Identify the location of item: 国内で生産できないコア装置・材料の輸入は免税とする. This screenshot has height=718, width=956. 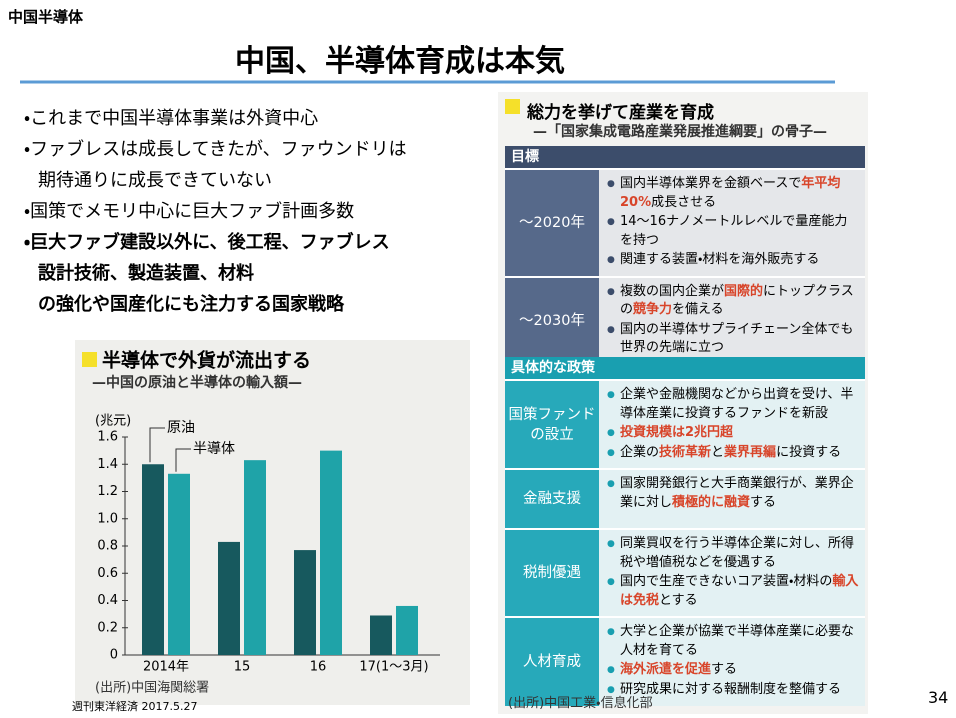
(733, 591).